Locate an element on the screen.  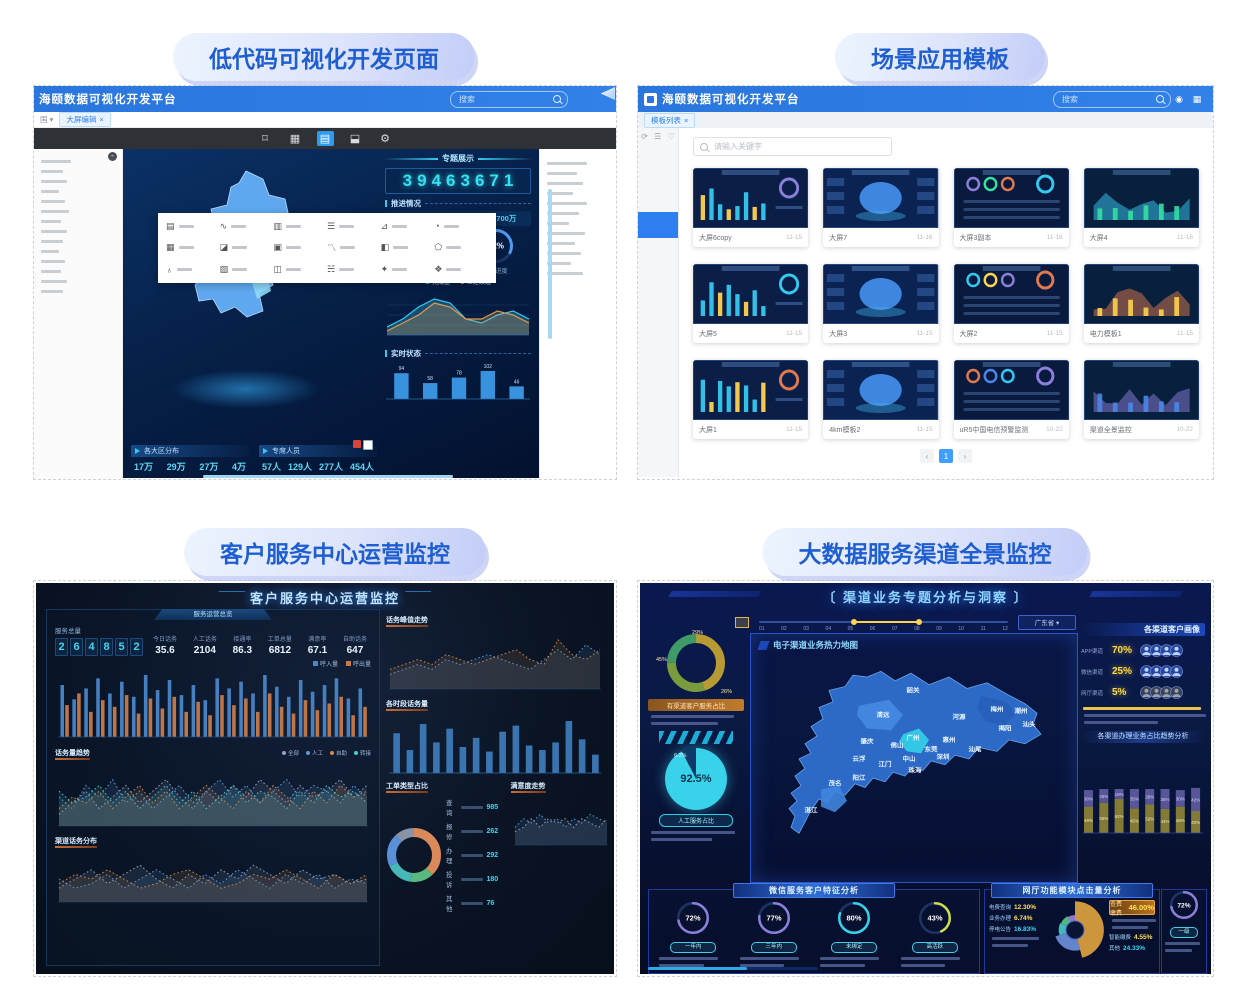
template-card-2: 大屏3副本 11-16 is located at coordinates (1011, 207).